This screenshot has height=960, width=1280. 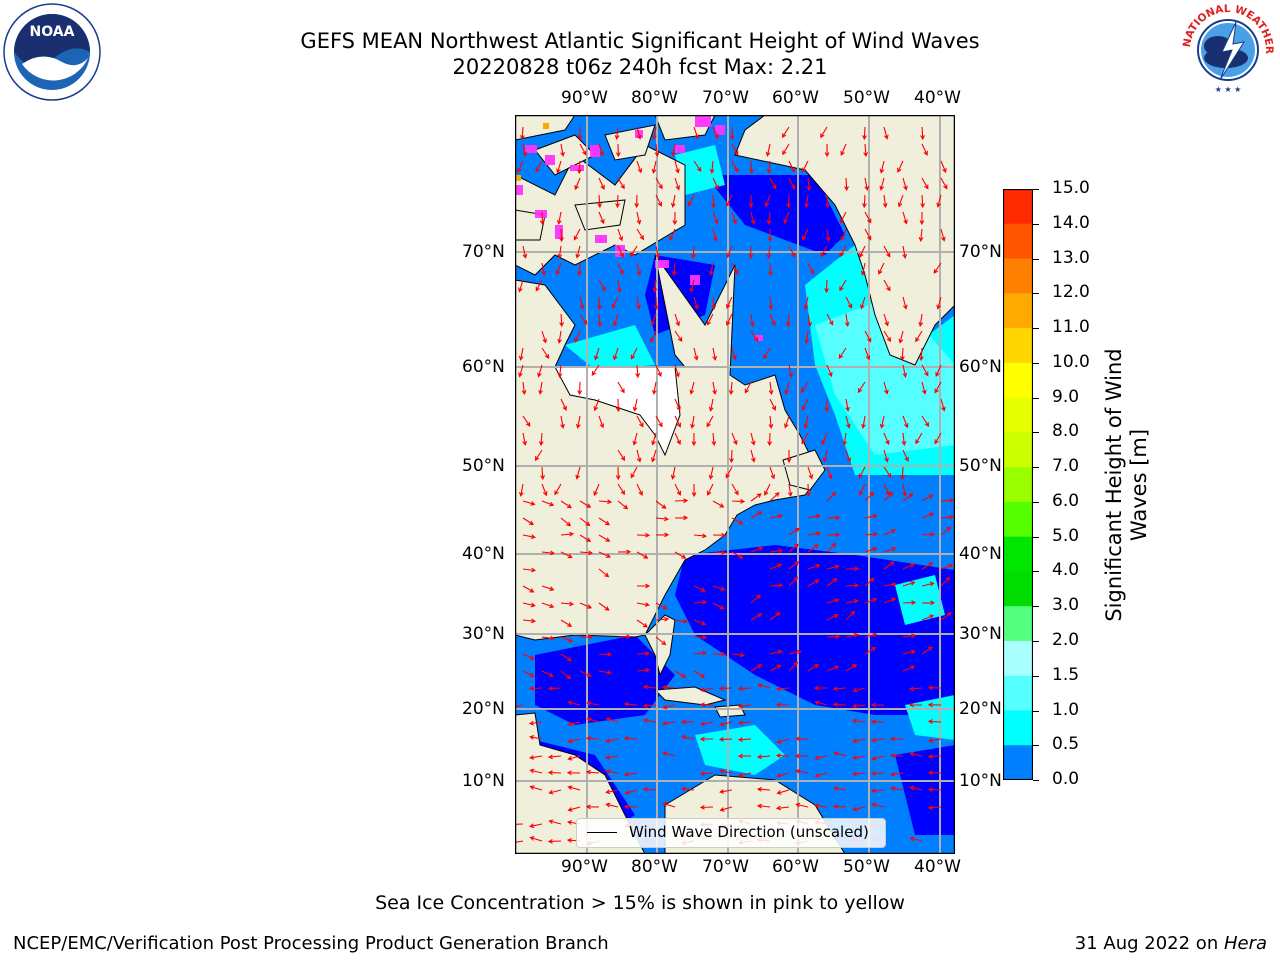 What do you see at coordinates (980, 252) in the screenshot?
I see `lat-label-right-70n: 70°N` at bounding box center [980, 252].